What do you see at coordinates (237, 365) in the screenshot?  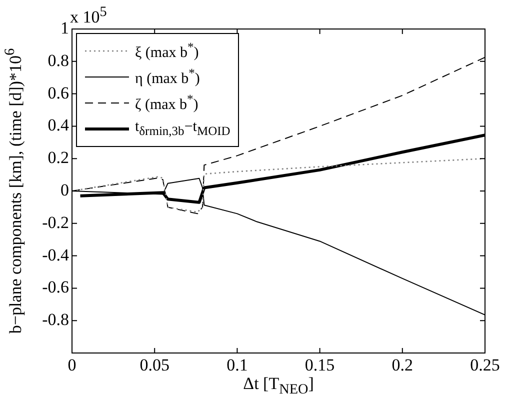 I see `x-tick-label: 0.1` at bounding box center [237, 365].